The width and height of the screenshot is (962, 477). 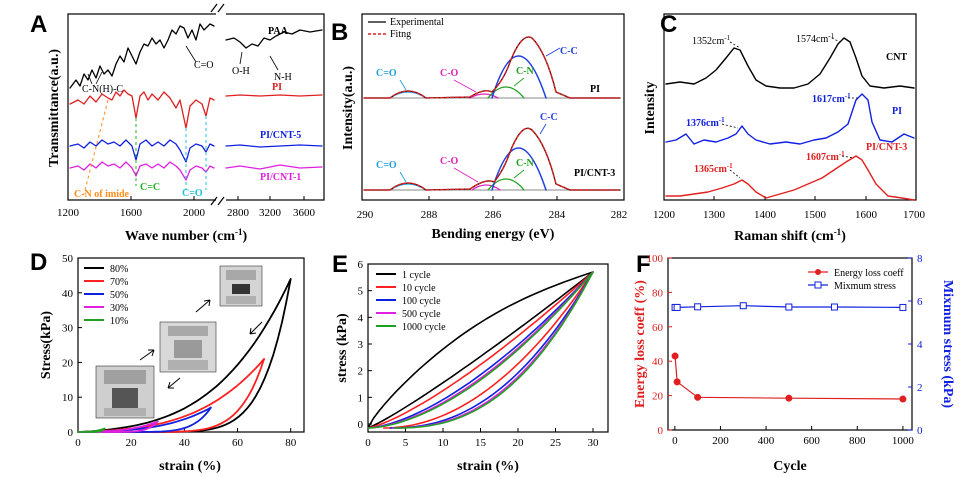 I want to click on series-line-pi, so click(x=196, y=109).